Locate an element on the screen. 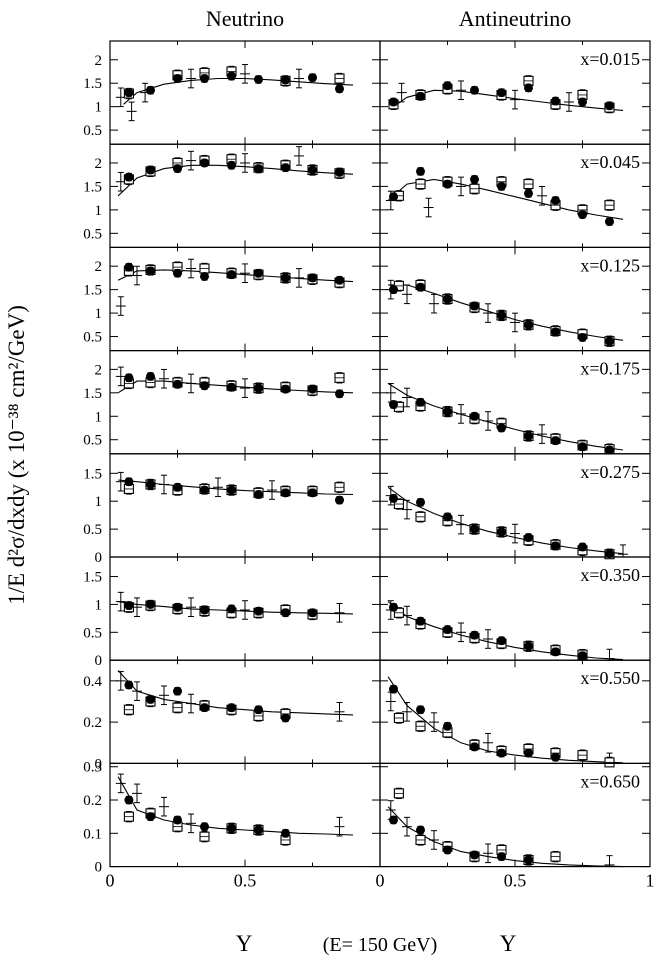 This screenshot has height=960, width=671. neutrino-panel-frame is located at coordinates (245, 402).